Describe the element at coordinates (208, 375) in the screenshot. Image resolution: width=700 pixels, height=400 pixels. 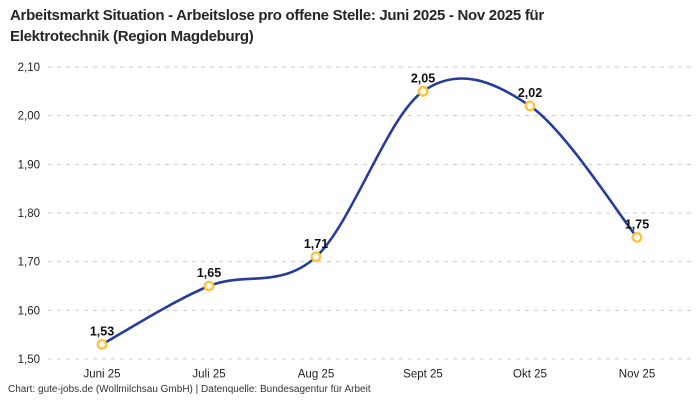
I see `x-axis-tick-label: Juli 25` at that location.